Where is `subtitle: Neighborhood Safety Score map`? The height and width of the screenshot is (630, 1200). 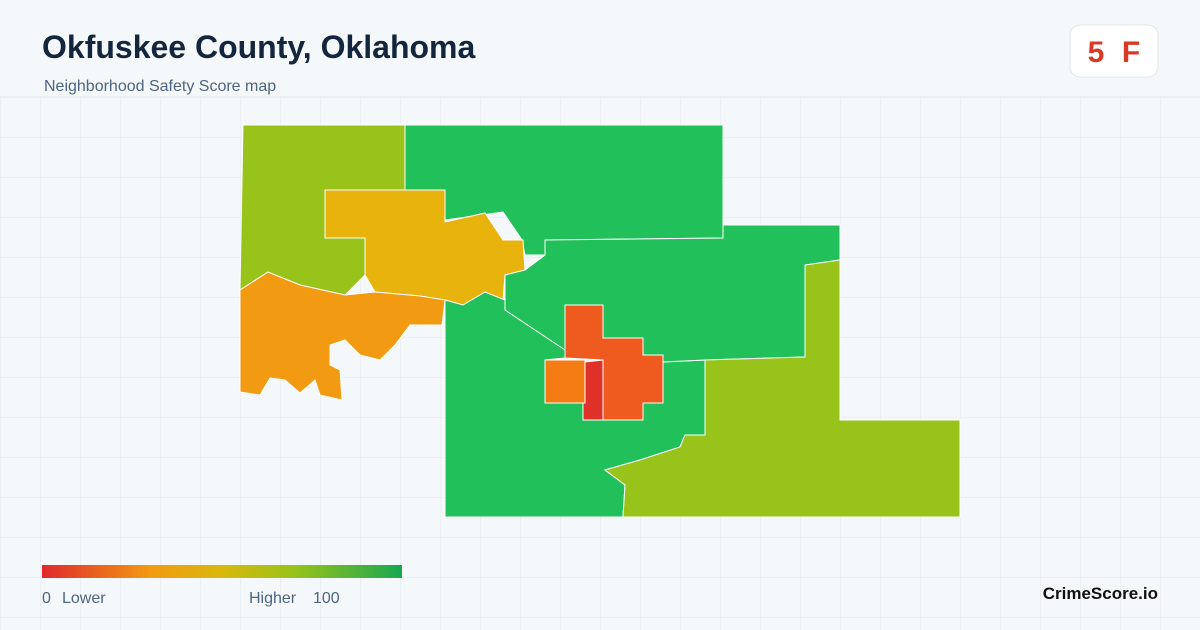 subtitle: Neighborhood Safety Score map is located at coordinates (160, 86).